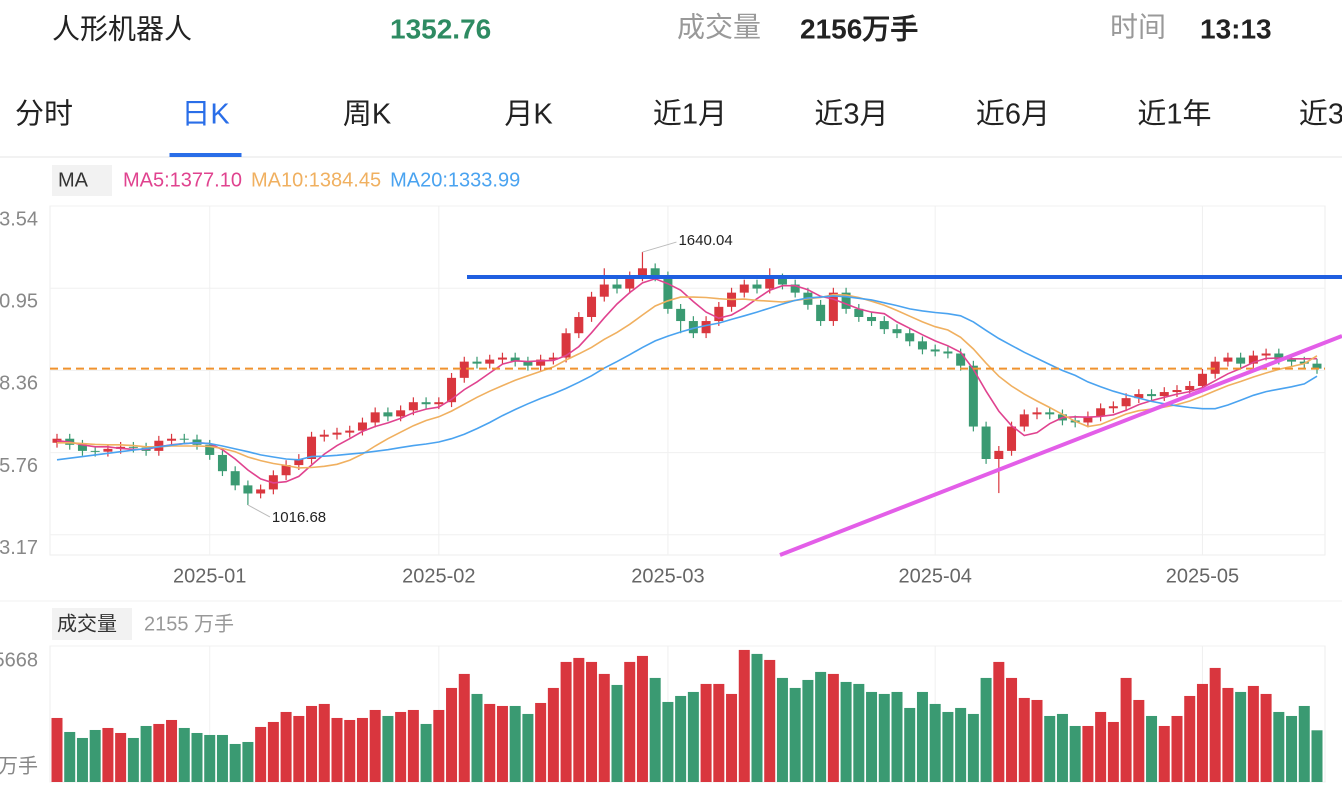 The image size is (1342, 796). I want to click on tab: 近1月, so click(690, 114).